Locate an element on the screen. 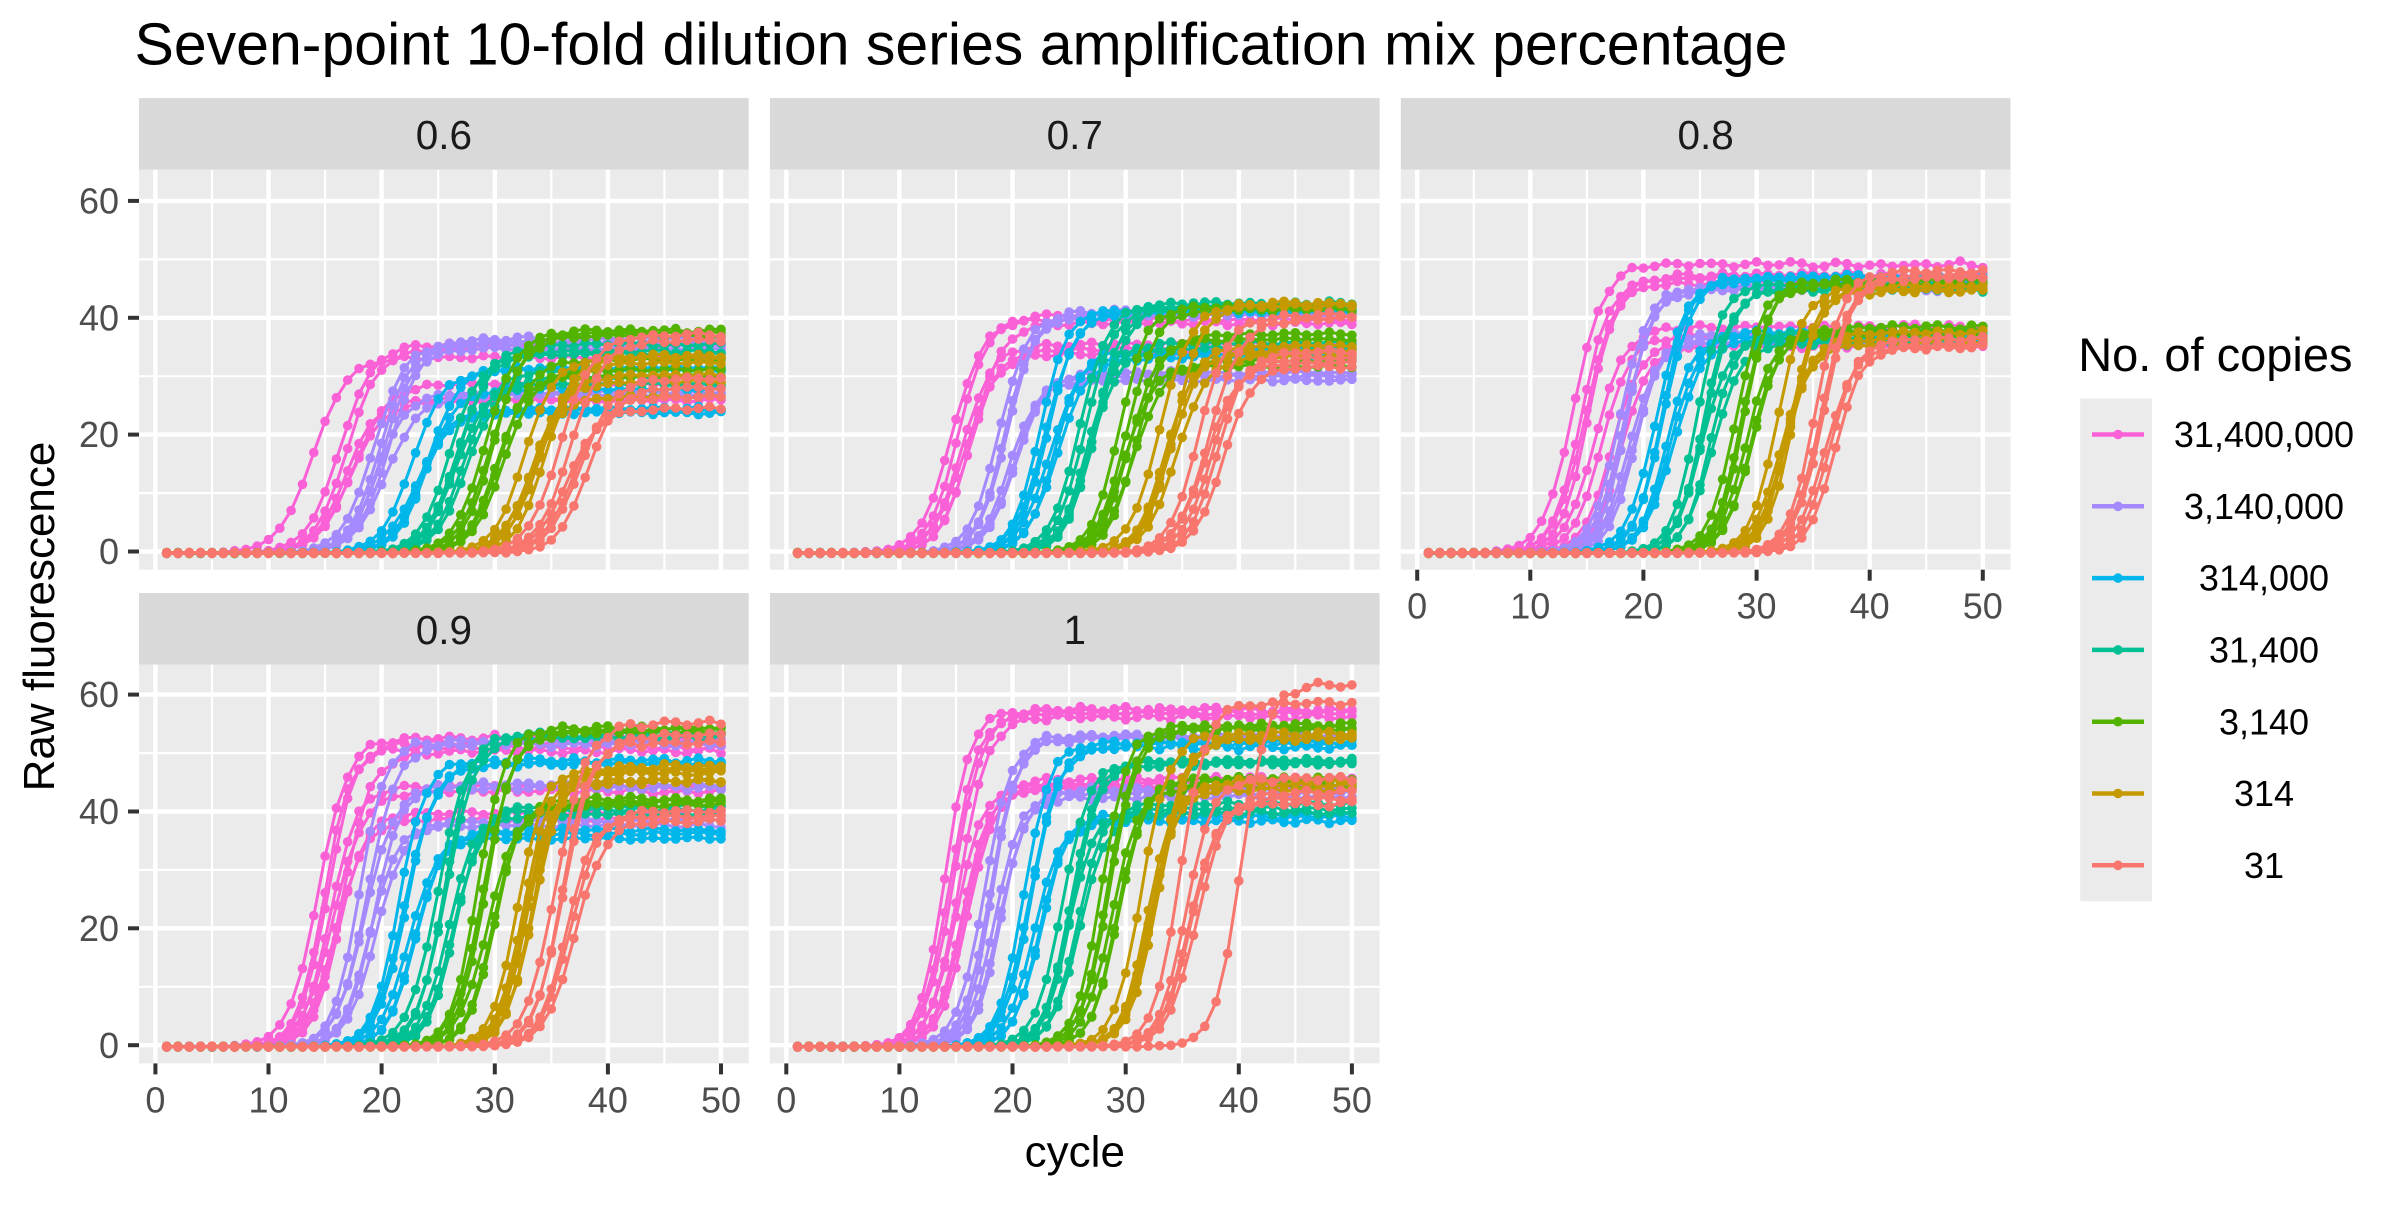 The height and width of the screenshot is (1205, 2400). svg-text: 3,140,000 is located at coordinates (2264, 506).